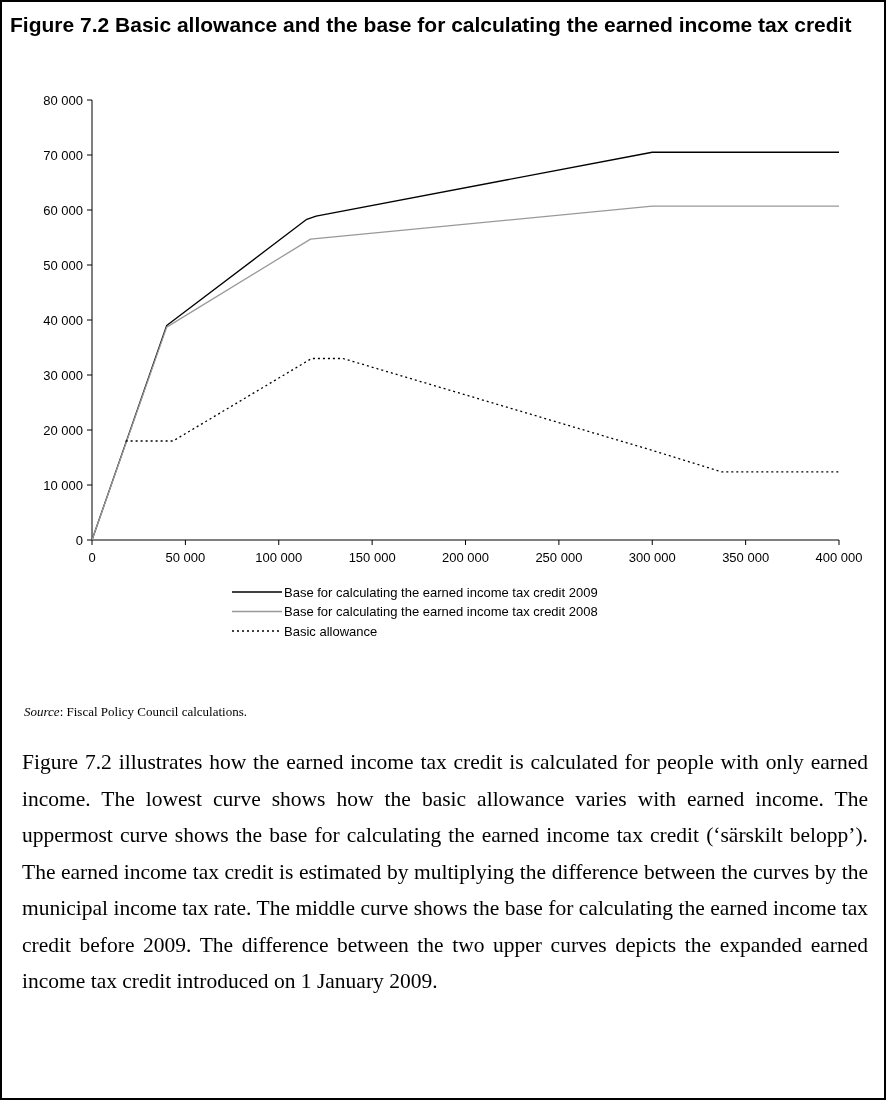  I want to click on x-tick-label: 300 000, so click(652, 557).